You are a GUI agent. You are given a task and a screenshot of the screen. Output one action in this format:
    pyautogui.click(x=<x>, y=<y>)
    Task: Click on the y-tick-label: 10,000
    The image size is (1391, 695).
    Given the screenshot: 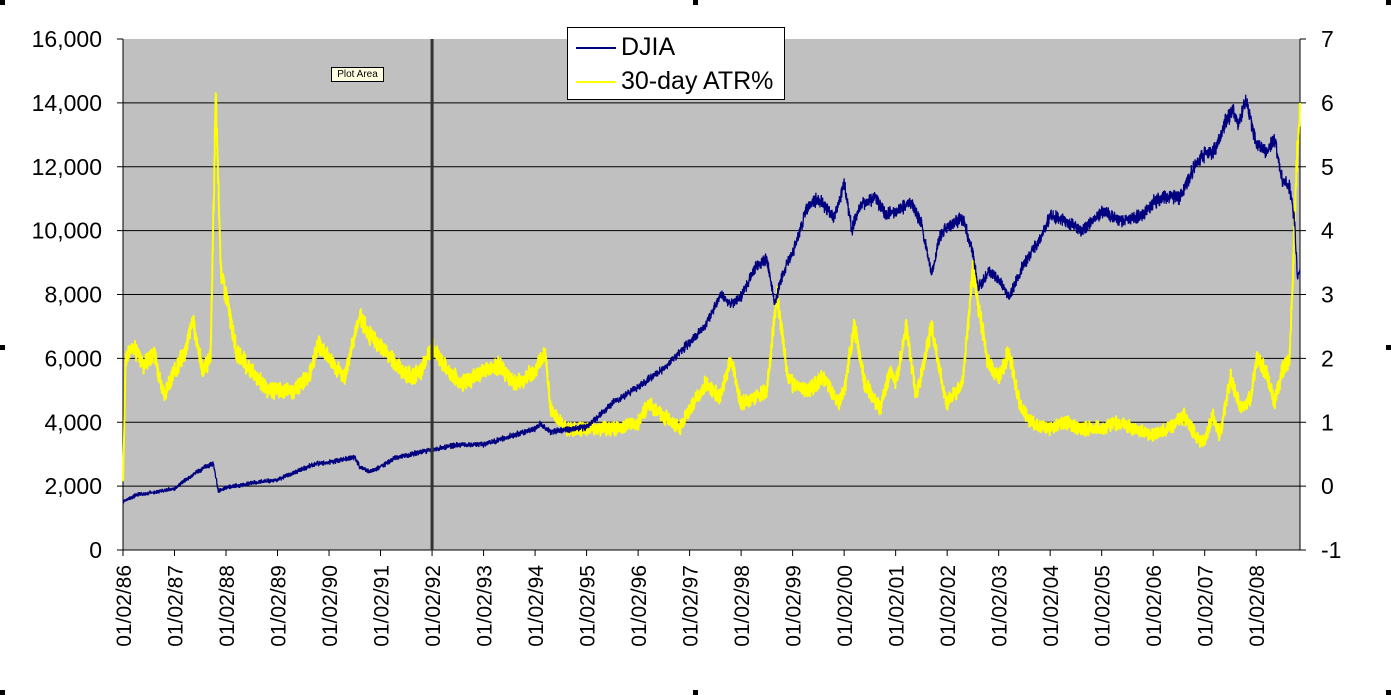 What is the action you would take?
    pyautogui.click(x=67, y=231)
    